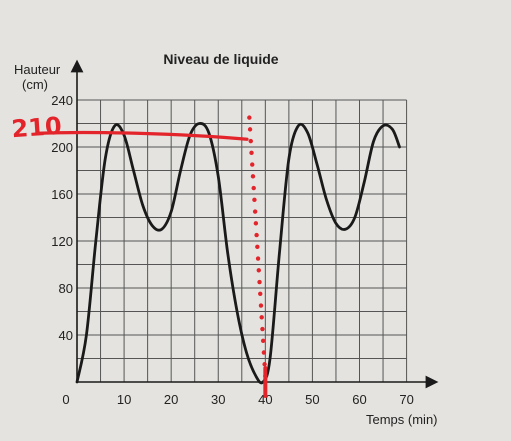 The width and height of the screenshot is (511, 441). What do you see at coordinates (359, 399) in the screenshot?
I see `x-tick-label: 60` at bounding box center [359, 399].